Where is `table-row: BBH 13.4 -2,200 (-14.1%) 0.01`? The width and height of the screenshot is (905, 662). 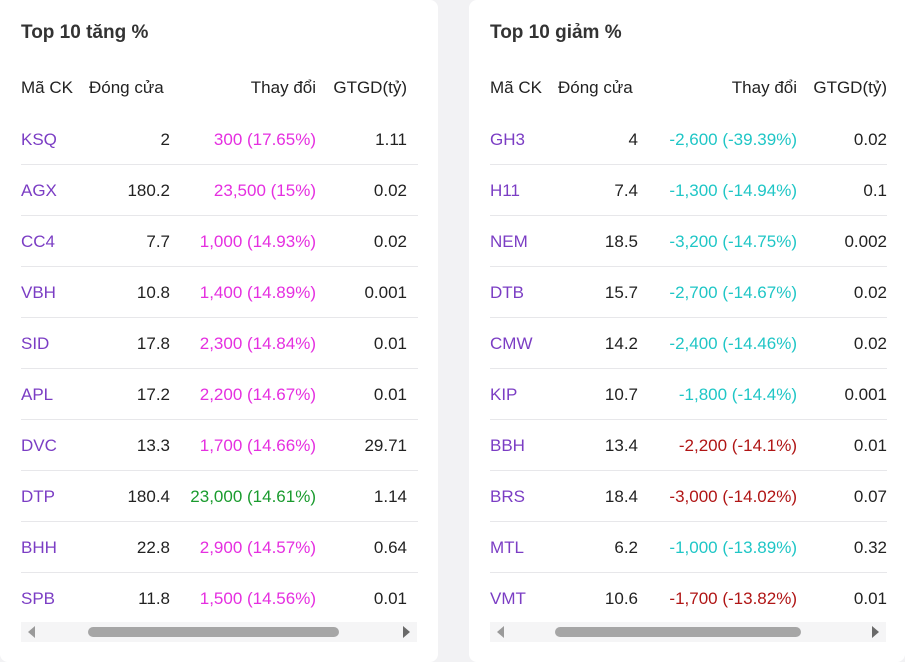
table-row: BBH 13.4 -2,200 (-14.1%) 0.01 is located at coordinates (688, 445).